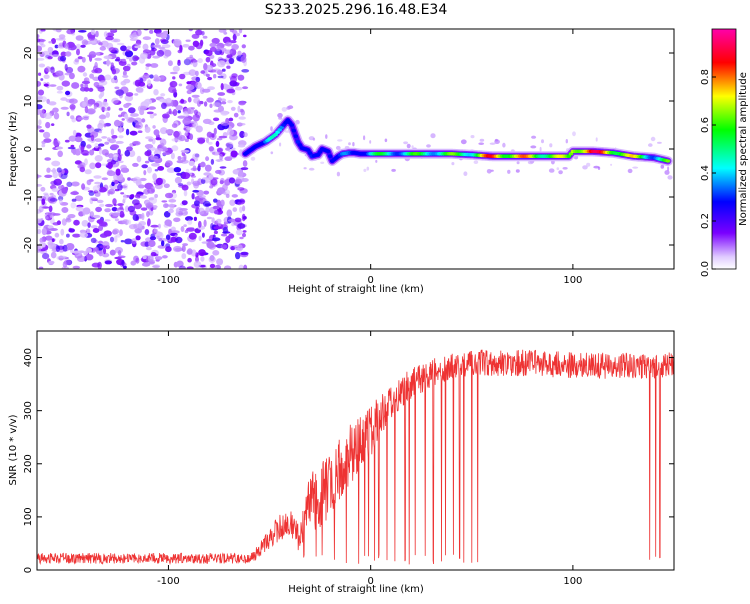  Describe the element at coordinates (28, 516) in the screenshot. I see `y-tick-label: 100` at that location.